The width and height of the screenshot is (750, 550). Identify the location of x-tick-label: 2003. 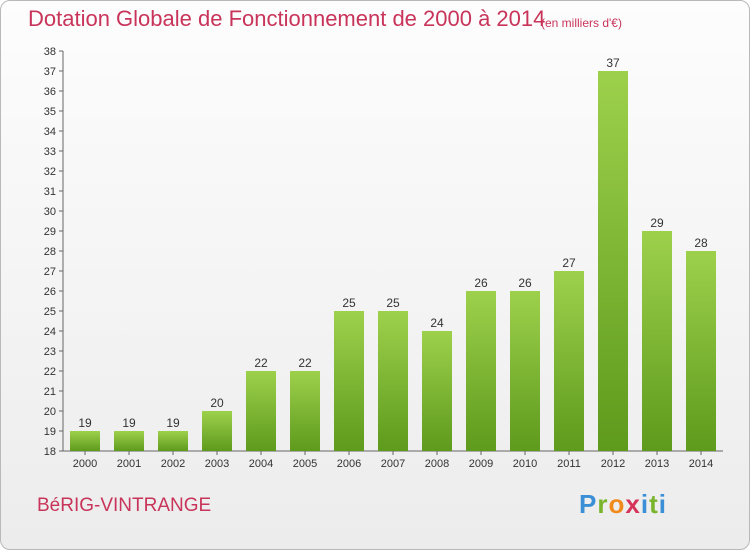
(217, 464).